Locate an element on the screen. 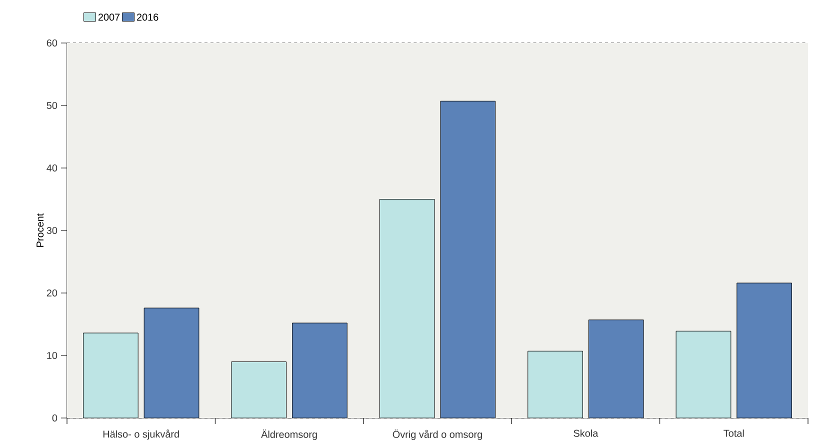 The image size is (813, 448). y-tick-label: 30 is located at coordinates (52, 230).